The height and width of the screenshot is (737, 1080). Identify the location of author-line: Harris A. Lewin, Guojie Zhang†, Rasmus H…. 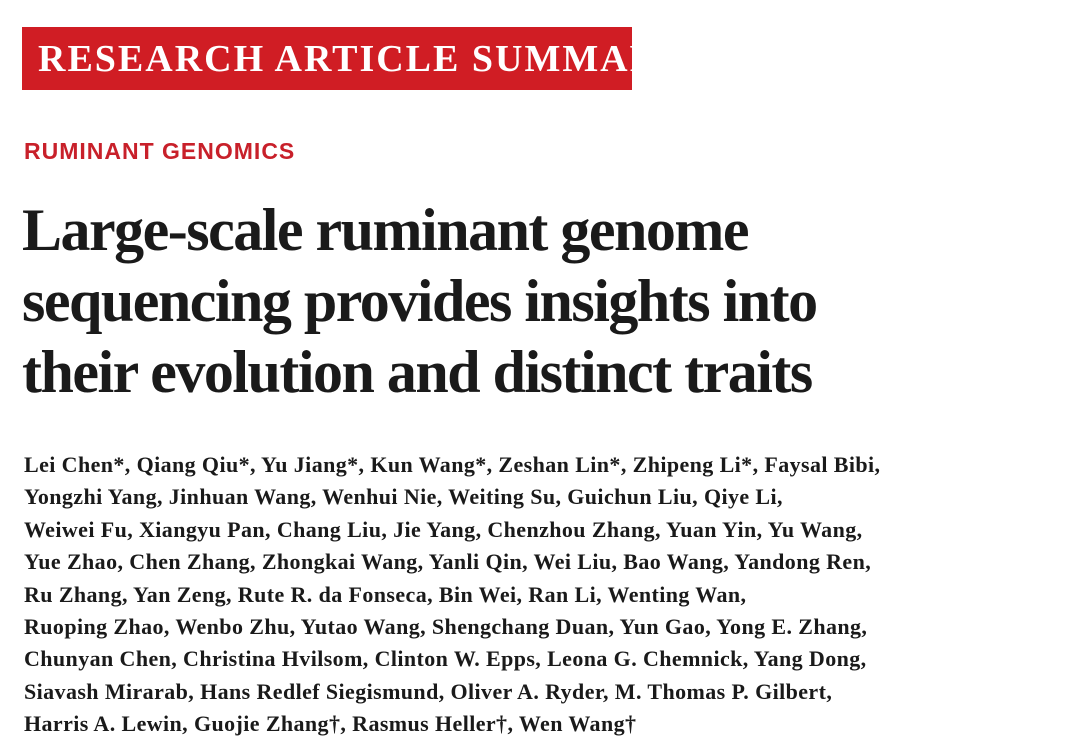
(330, 724).